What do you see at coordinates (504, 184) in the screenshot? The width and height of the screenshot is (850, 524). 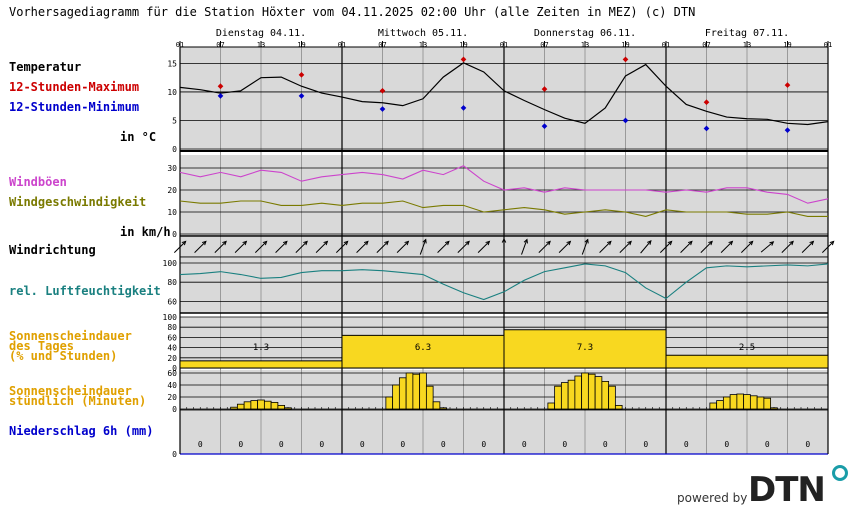 I see `gust-line` at bounding box center [504, 184].